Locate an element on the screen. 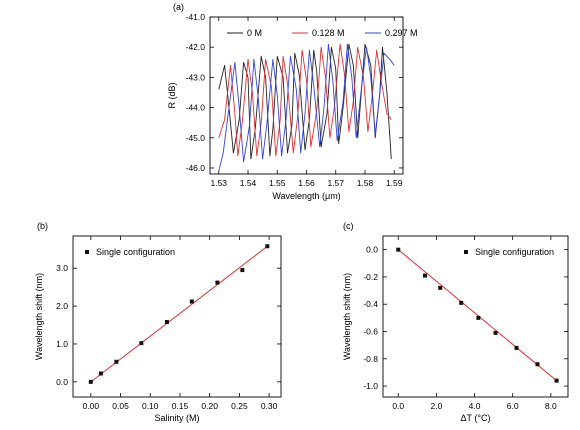  y-tick-label: -41.0 is located at coordinates (196, 17).